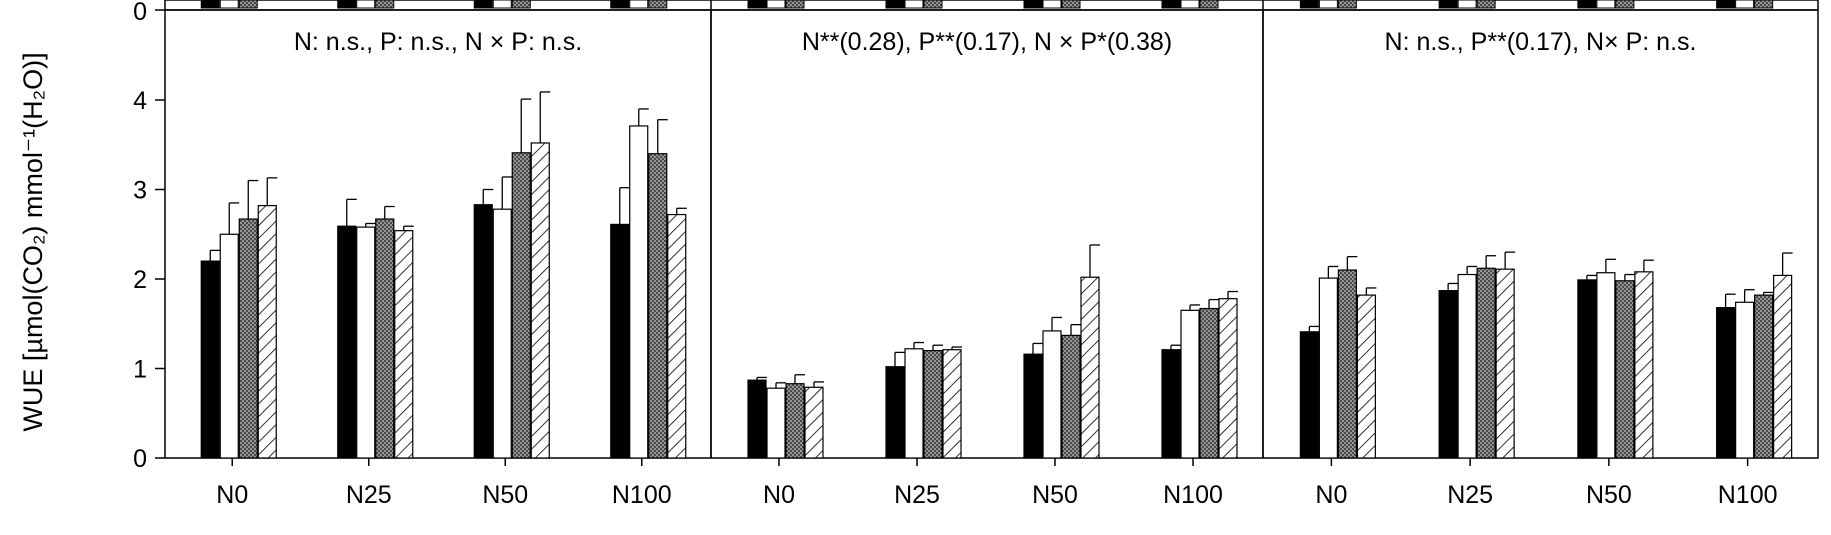 This screenshot has width=1831, height=535. What do you see at coordinates (33, 241) in the screenshot?
I see `y-axis-label: WUE [µmol(CO₂) mmol⁻¹(H₂O)]` at bounding box center [33, 241].